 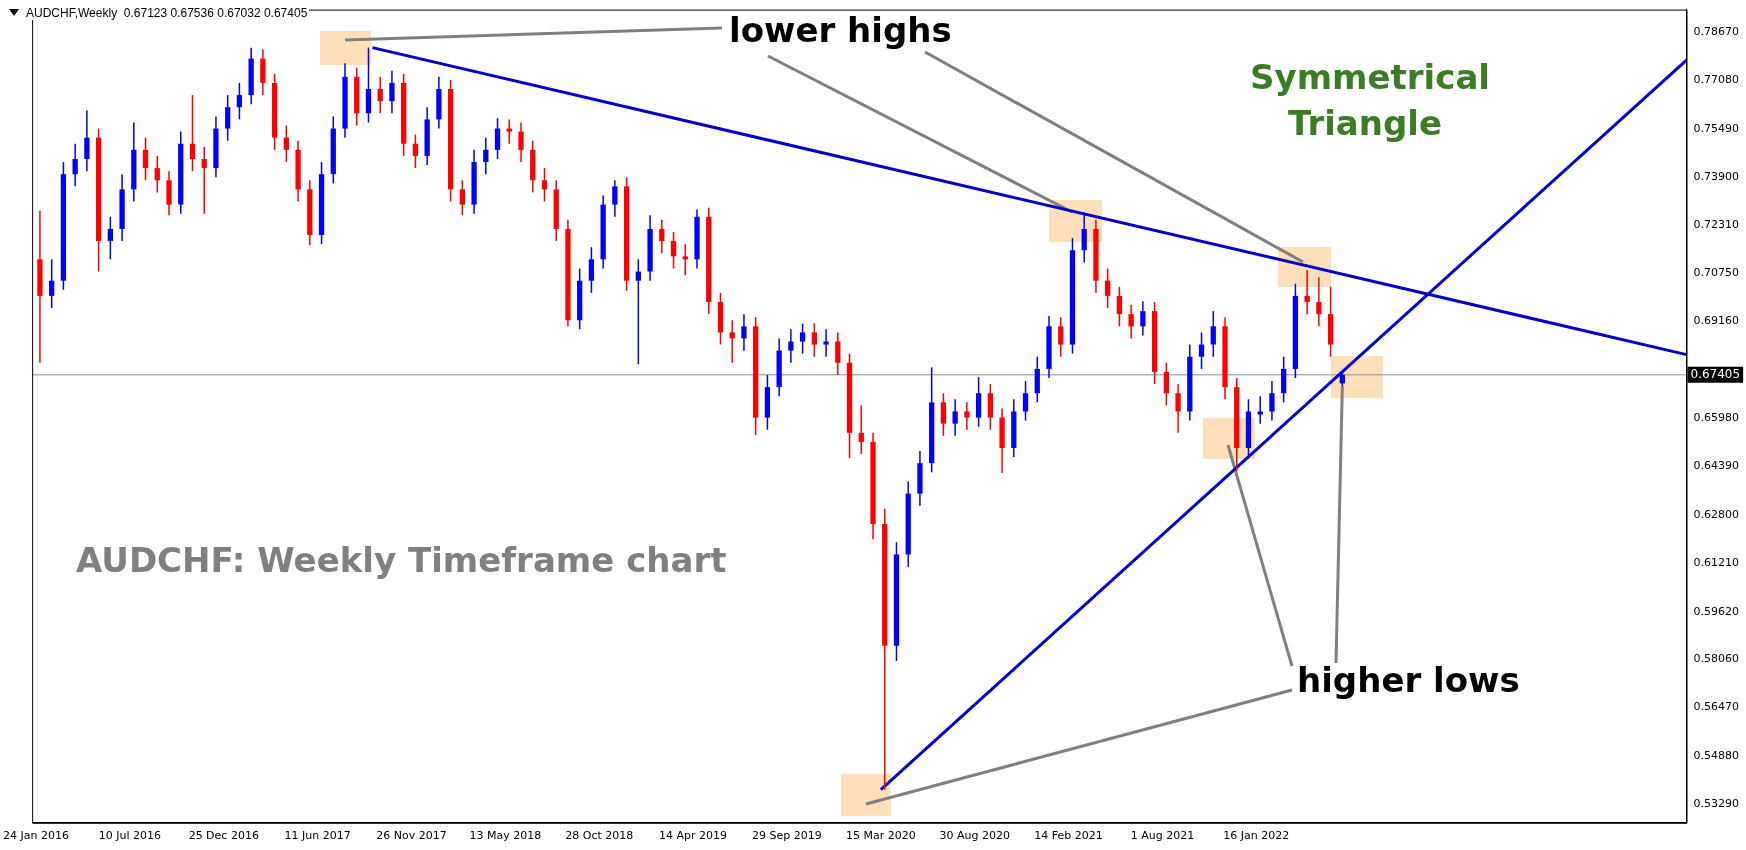 I want to click on x-tick-label: 15 Mar 2020, so click(x=880, y=836).